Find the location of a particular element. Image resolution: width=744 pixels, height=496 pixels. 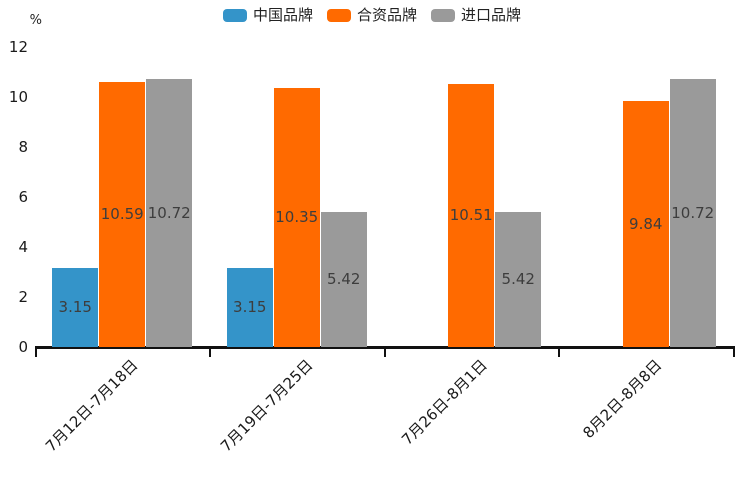

legend-label-2: 进口品牌 is located at coordinates (491, 15).